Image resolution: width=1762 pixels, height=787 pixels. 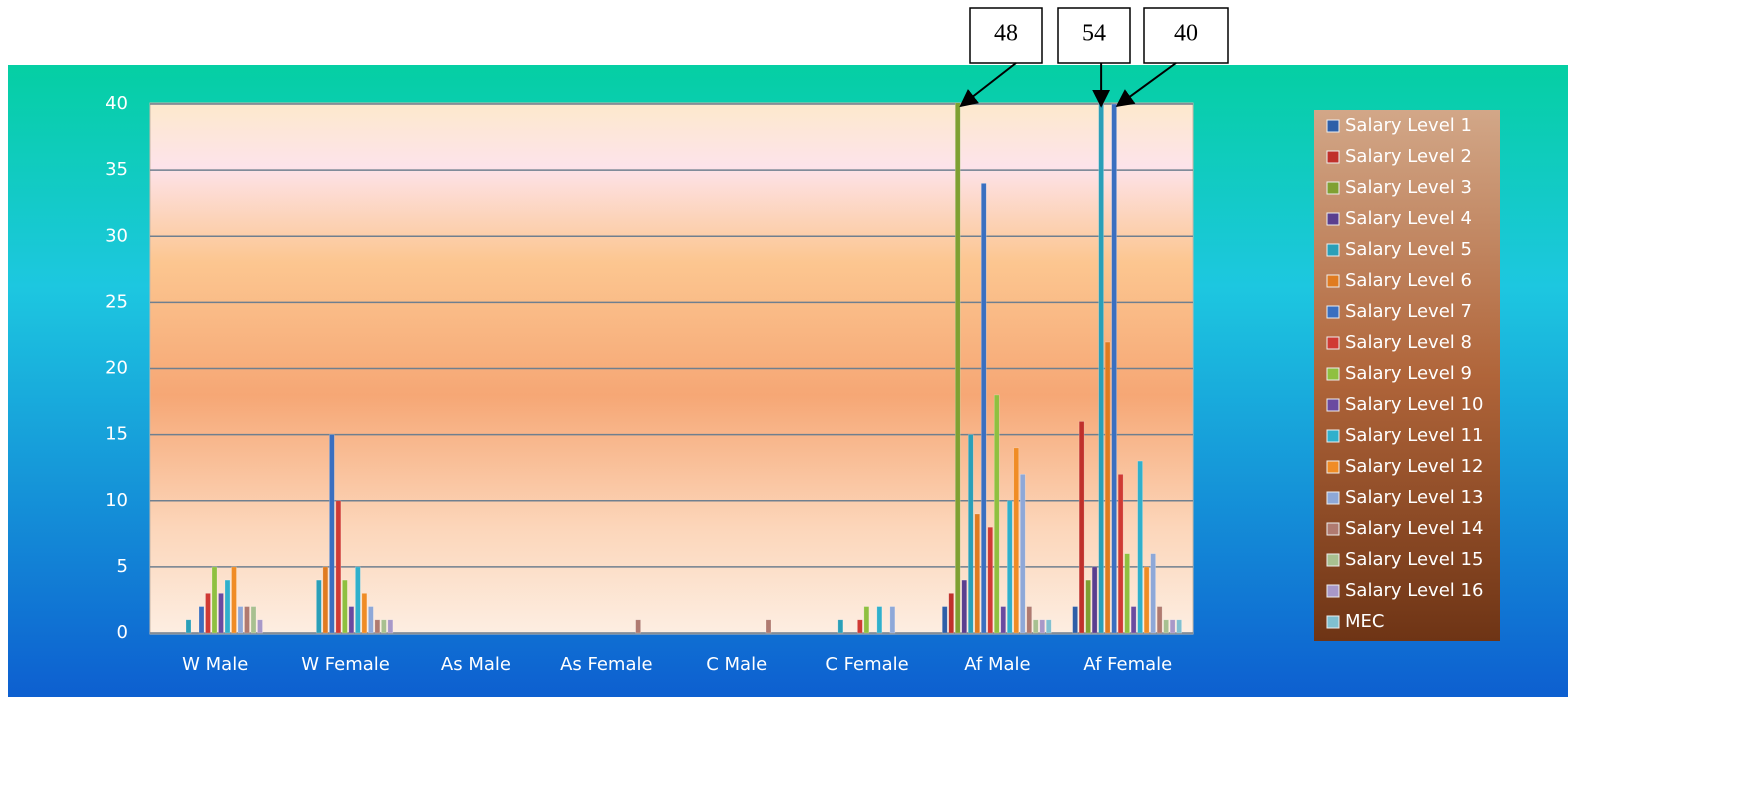 I want to click on x-tick-label: As Male, so click(x=476, y=664).